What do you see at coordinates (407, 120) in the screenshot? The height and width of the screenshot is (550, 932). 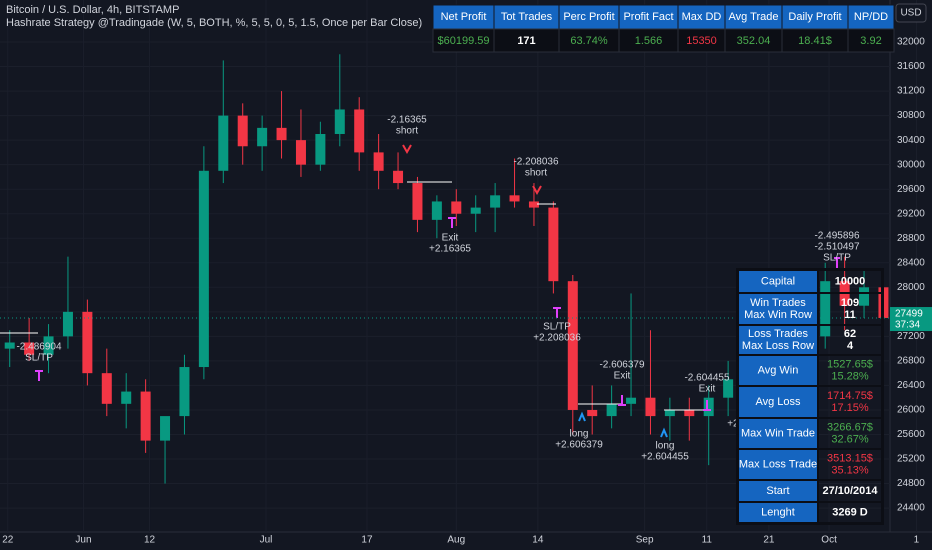 I see `trade-label: -2.16365` at bounding box center [407, 120].